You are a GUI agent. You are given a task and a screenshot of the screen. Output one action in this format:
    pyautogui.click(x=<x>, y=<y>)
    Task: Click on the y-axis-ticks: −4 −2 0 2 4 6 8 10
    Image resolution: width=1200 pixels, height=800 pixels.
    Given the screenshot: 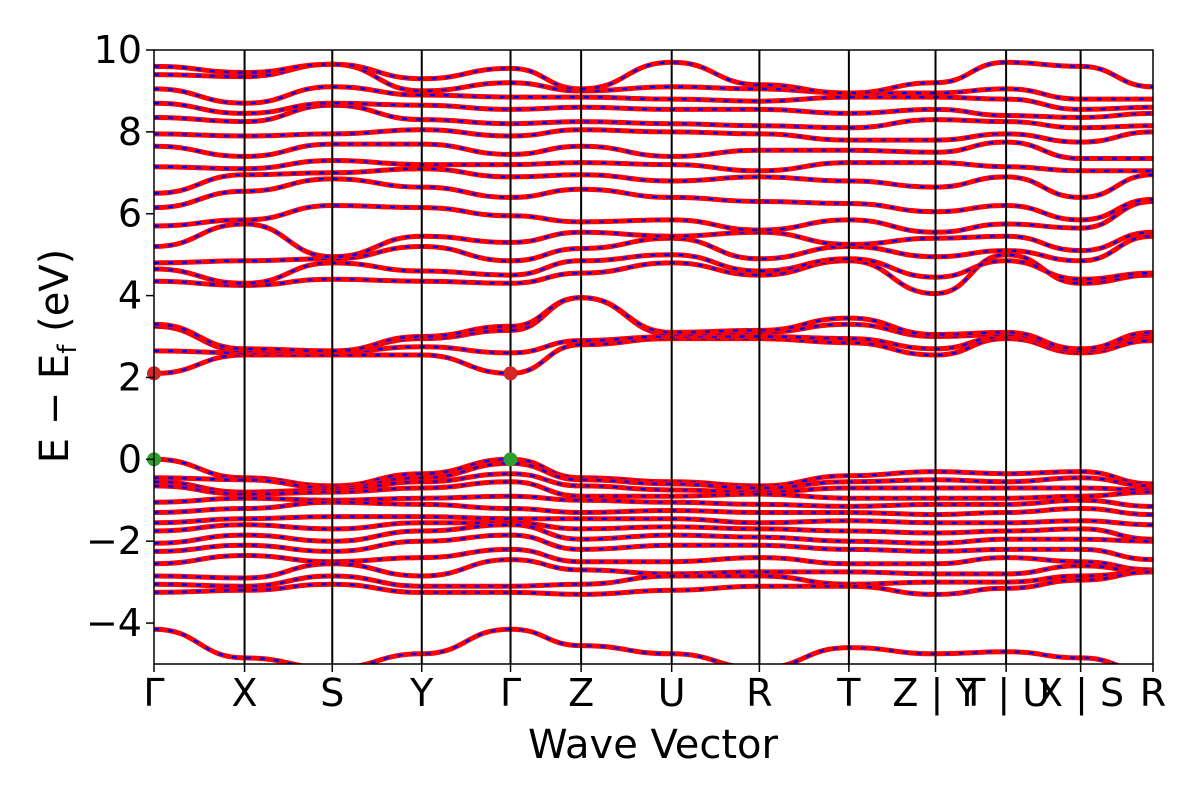 What is the action you would take?
    pyautogui.click(x=120, y=336)
    